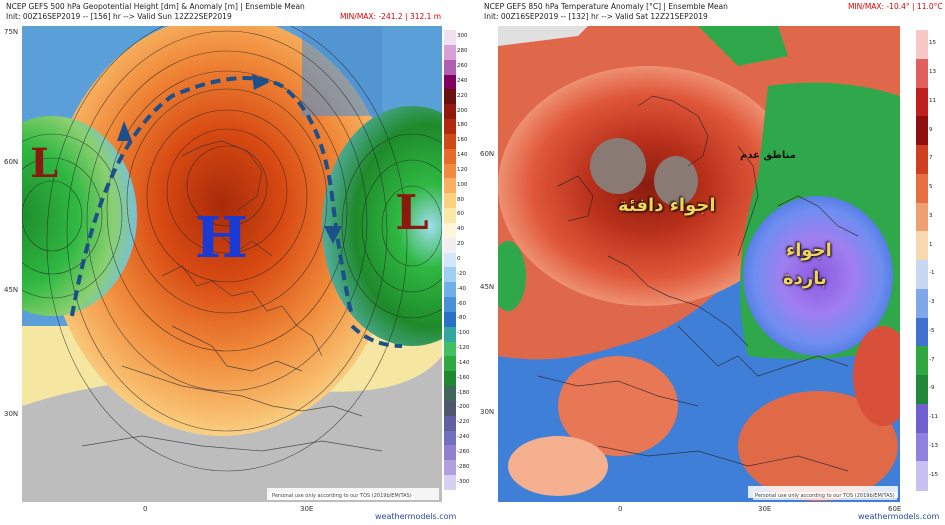  Describe the element at coordinates (899, 516) in the screenshot. I see `right-credit: weathermodels.com` at that location.